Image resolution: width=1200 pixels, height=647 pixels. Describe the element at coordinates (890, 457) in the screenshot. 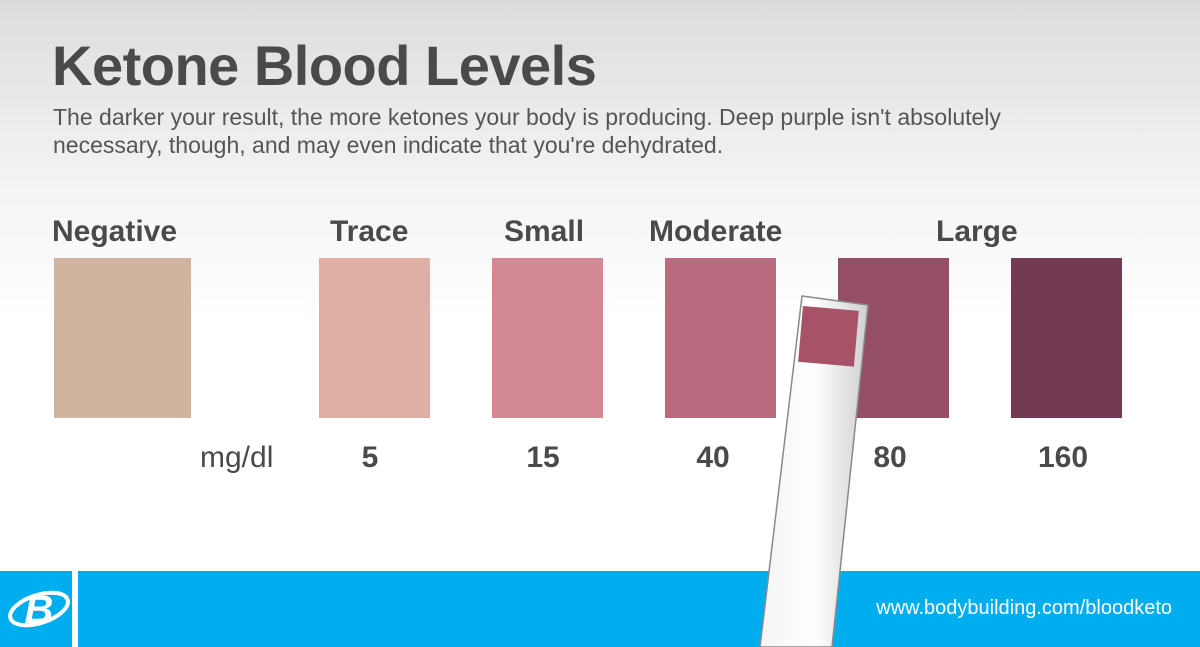

I see `value-80: 80` at that location.